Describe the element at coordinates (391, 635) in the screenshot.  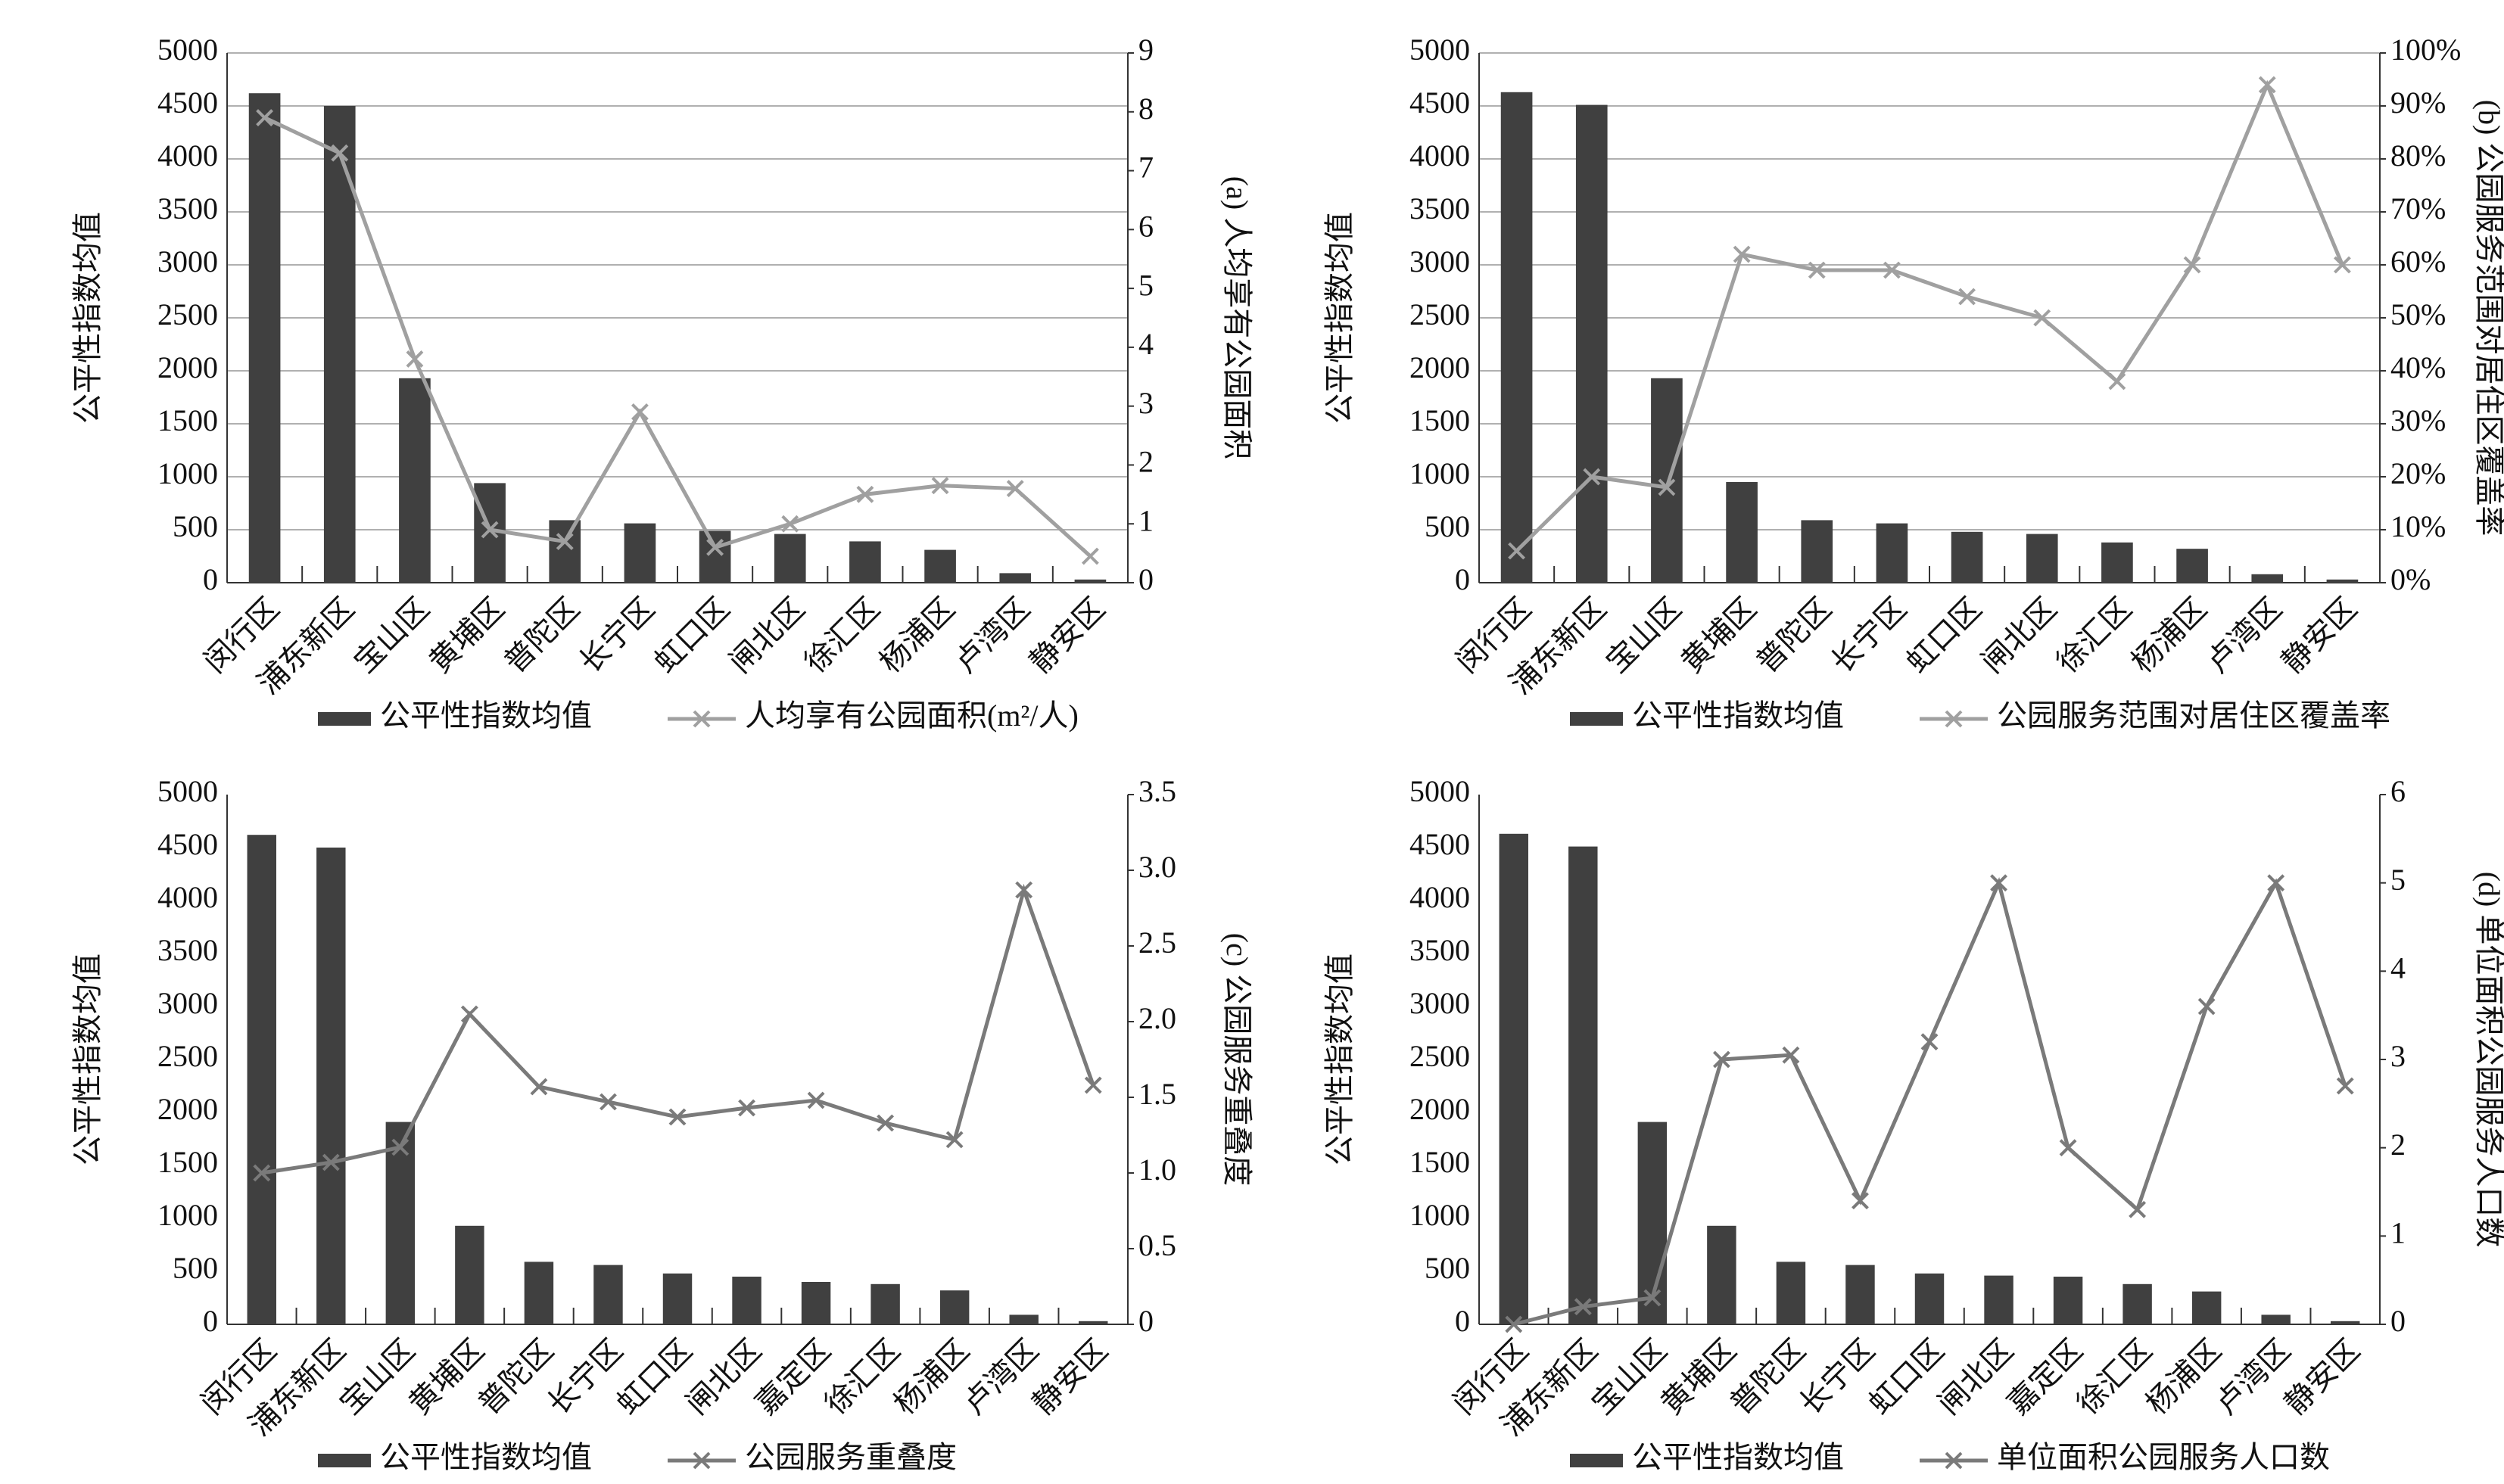
I see `x-tick-label: 宝山区` at that location.